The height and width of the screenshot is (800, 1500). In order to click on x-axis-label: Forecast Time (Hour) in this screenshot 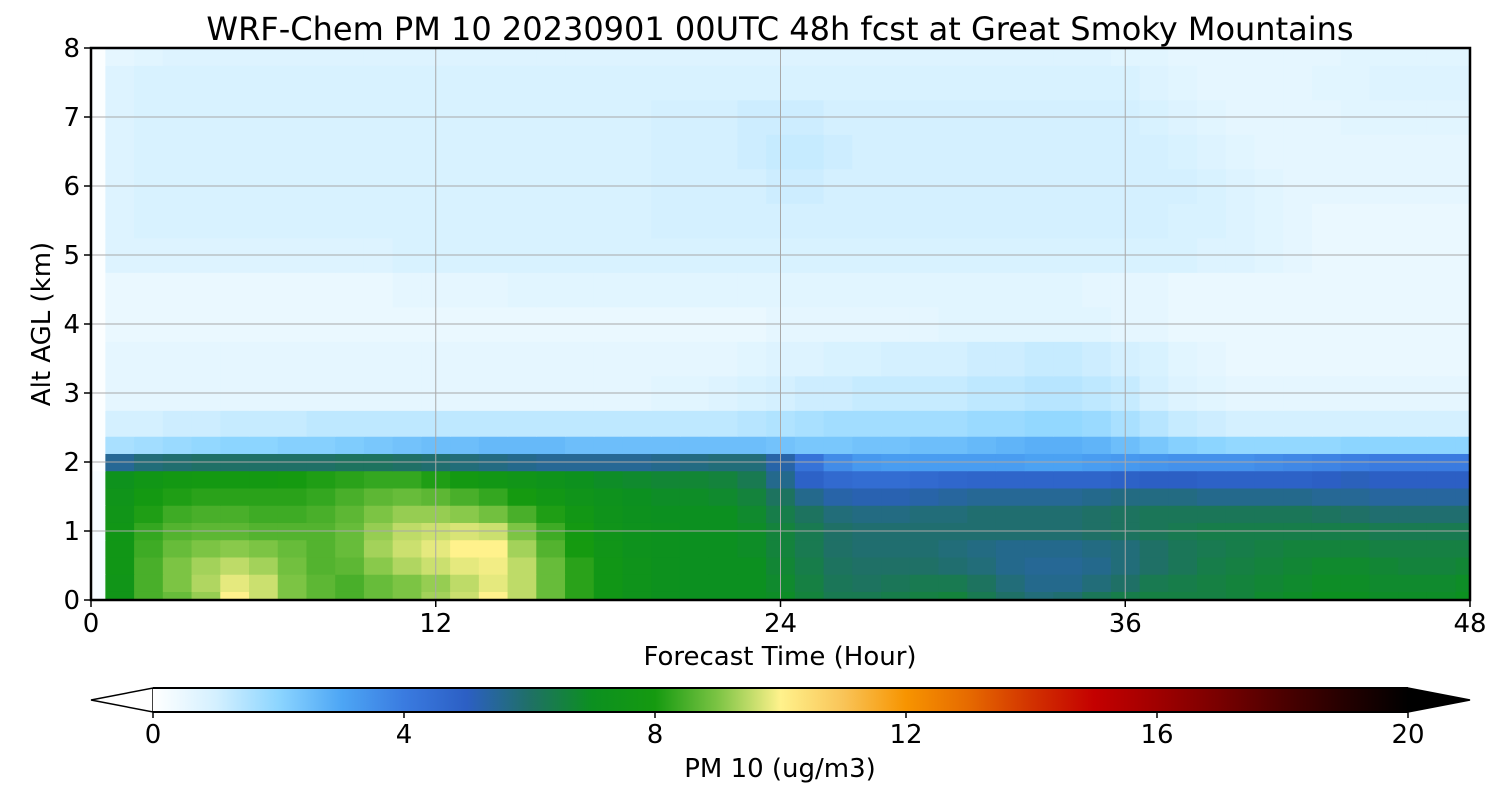, I will do `click(779, 657)`.